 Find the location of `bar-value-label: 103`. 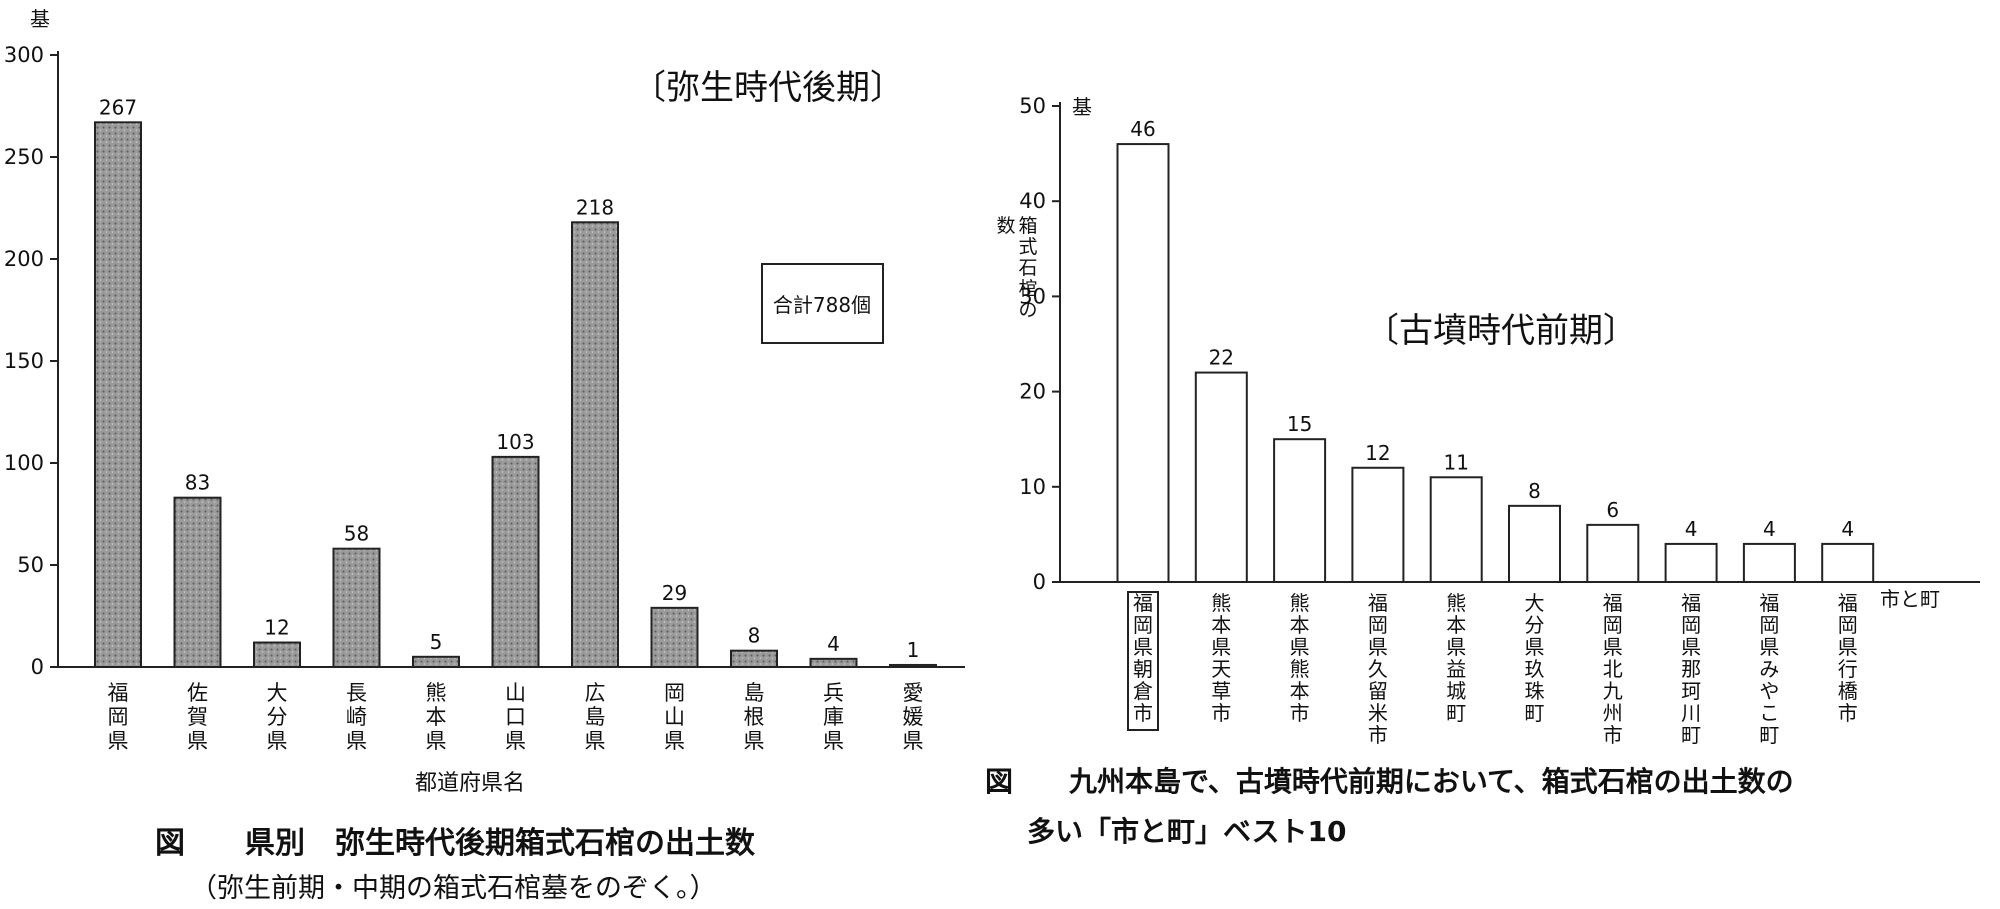

bar-value-label: 103 is located at coordinates (515, 442).